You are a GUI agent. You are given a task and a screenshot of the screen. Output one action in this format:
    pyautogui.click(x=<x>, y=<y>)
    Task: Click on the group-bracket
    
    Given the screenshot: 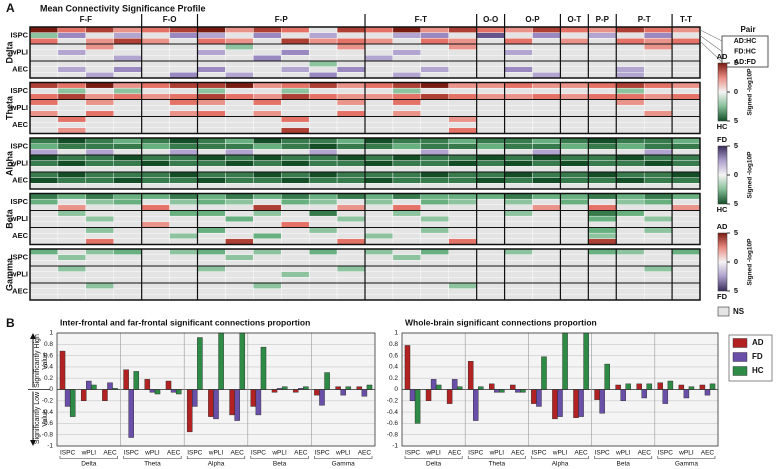 What is the action you would take?
    pyautogui.click(x=623, y=457)
    